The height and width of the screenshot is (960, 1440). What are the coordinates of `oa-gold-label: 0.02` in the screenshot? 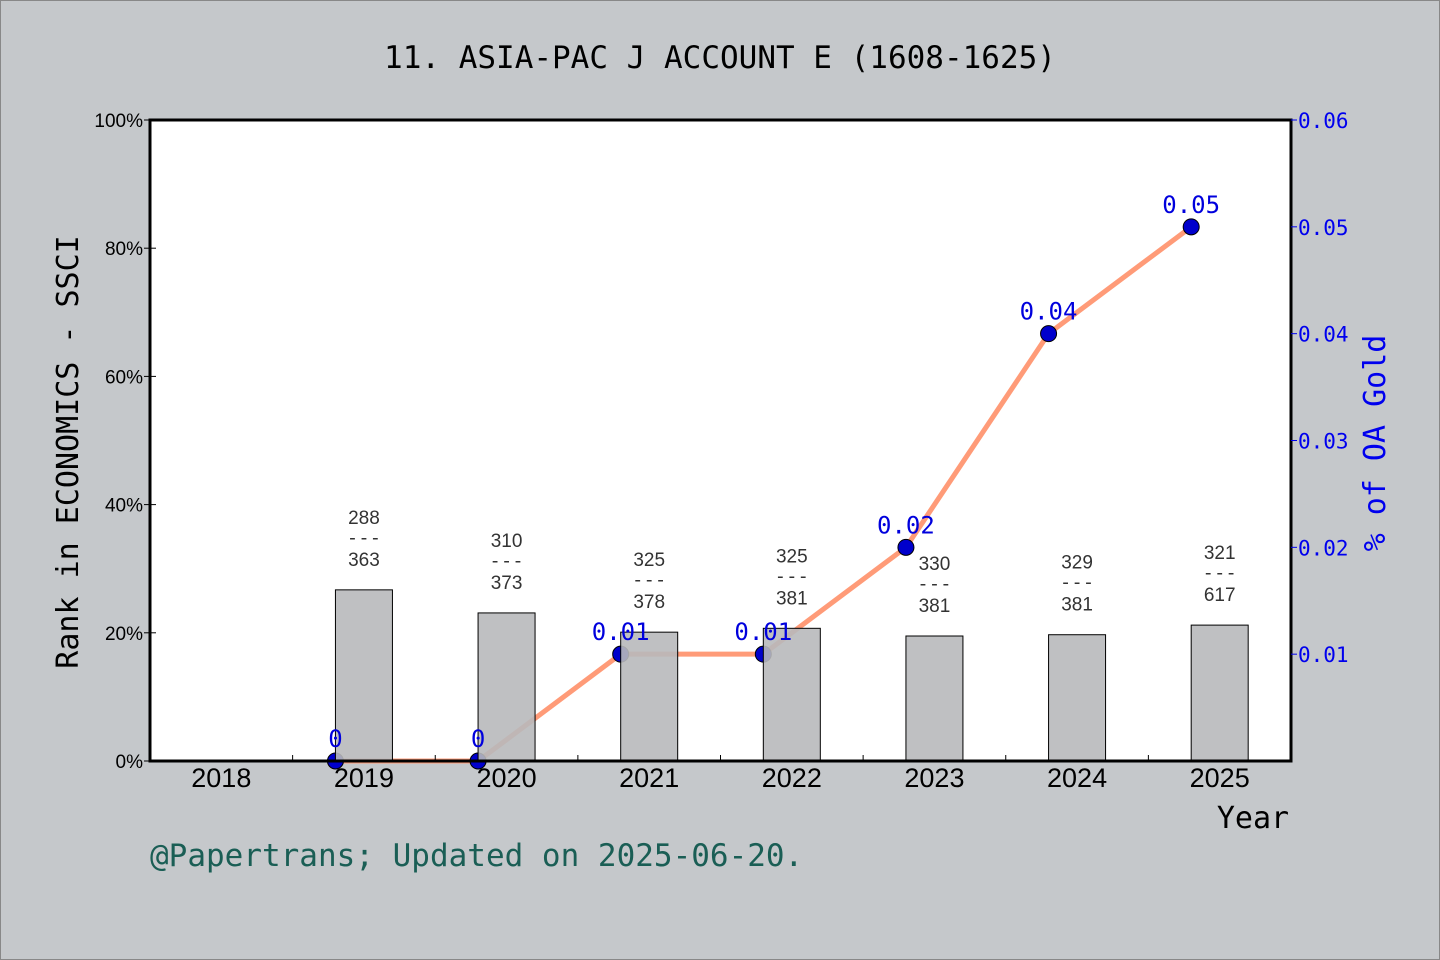 It's located at (906, 525).